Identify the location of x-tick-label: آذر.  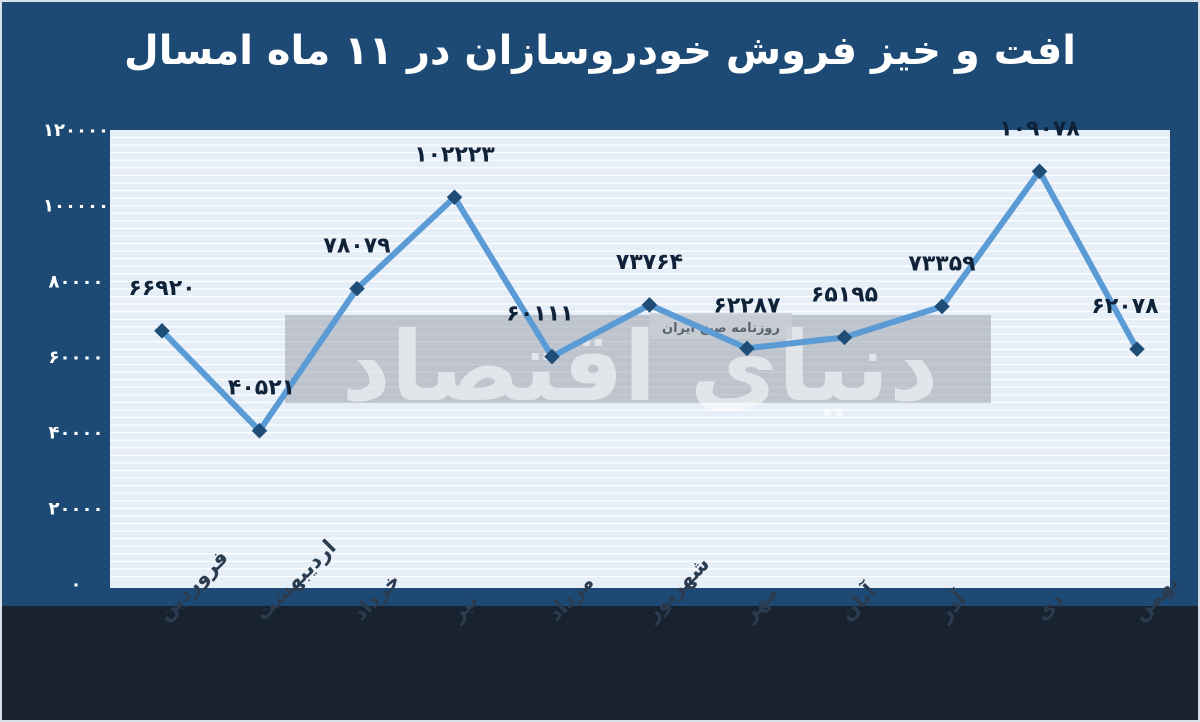
(951, 606).